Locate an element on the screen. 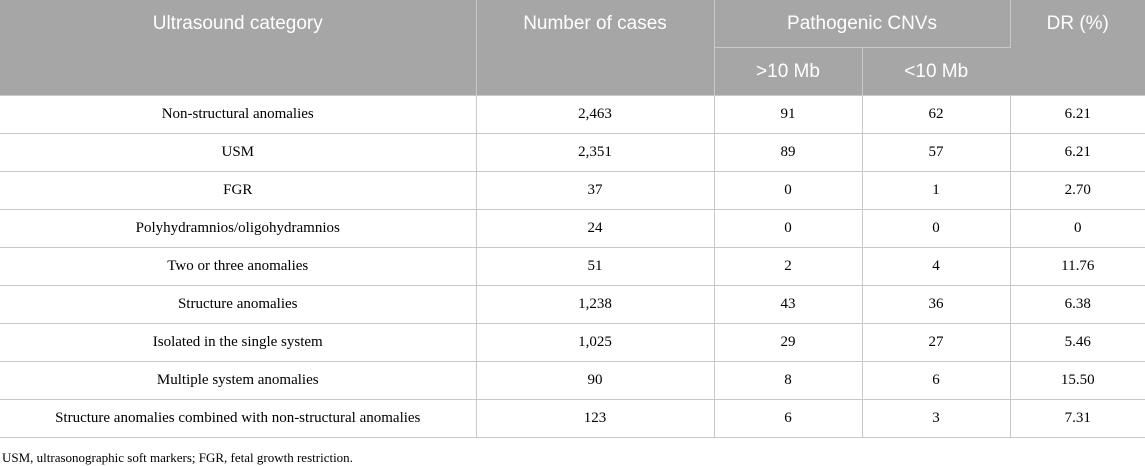 This screenshot has width=1145, height=466. table-row: Multiple system anomalies 90 8 6 15.50 is located at coordinates (572, 380).